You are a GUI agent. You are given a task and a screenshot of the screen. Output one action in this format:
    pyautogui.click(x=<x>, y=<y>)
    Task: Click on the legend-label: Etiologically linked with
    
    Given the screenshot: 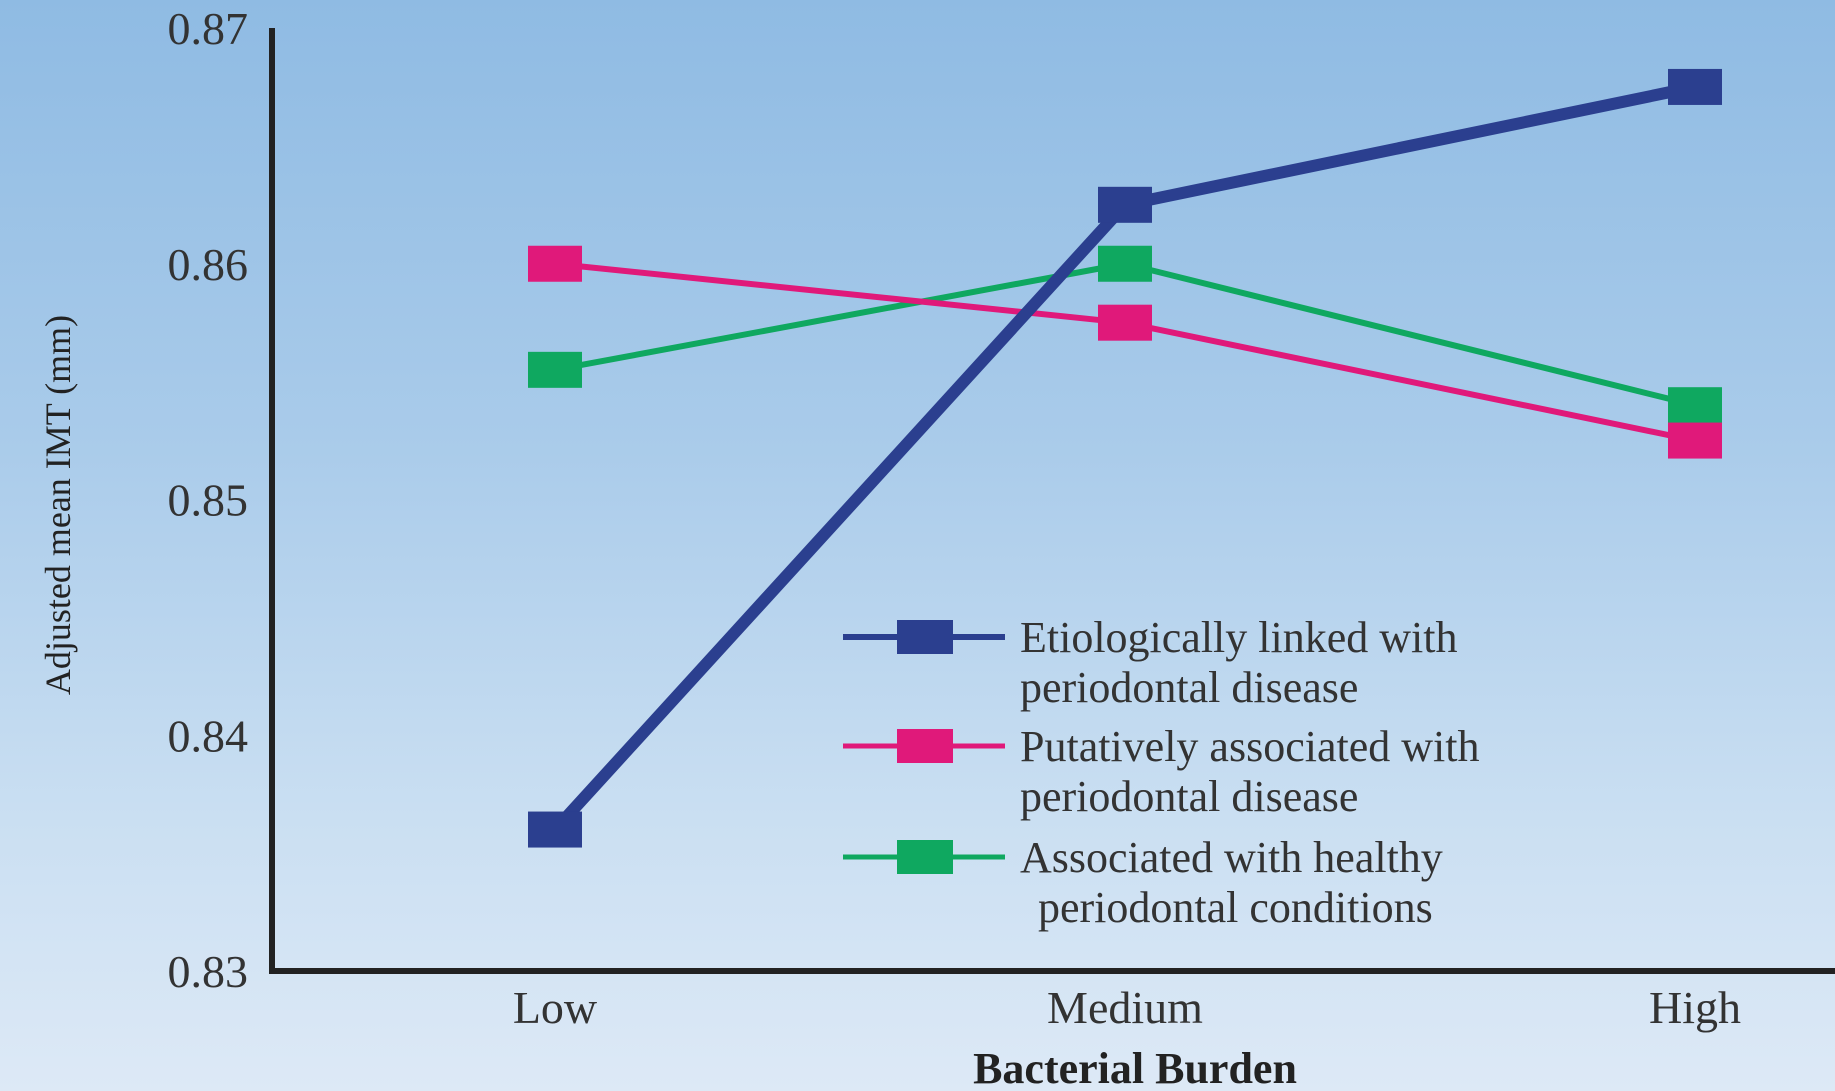 What is the action you would take?
    pyautogui.click(x=1239, y=637)
    